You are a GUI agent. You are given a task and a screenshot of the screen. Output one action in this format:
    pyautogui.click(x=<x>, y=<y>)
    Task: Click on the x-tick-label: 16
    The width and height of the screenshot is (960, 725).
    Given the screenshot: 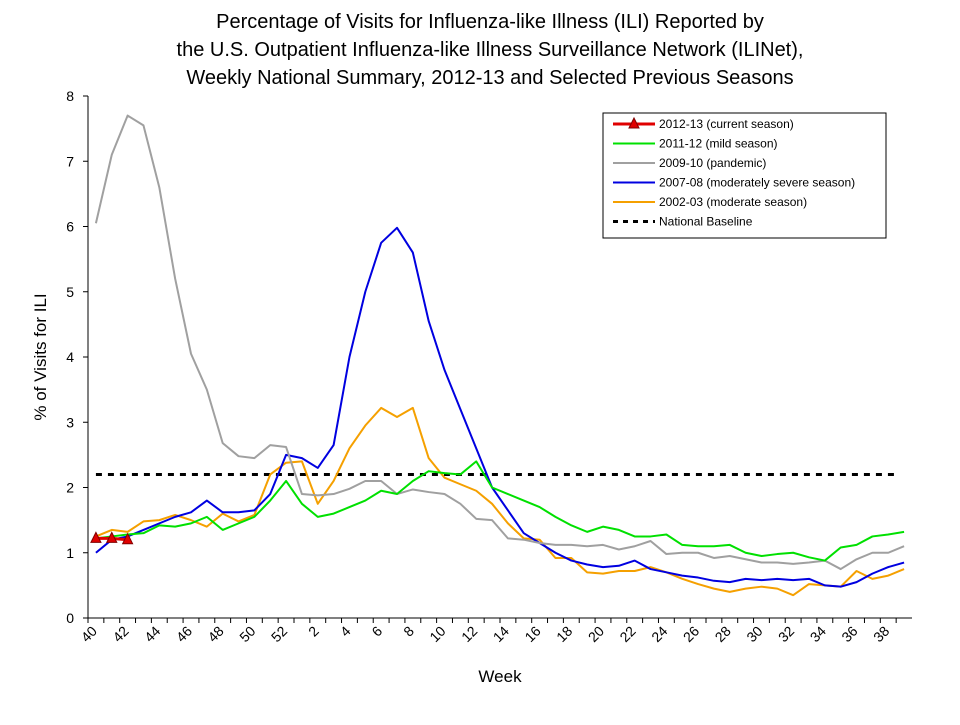 What is the action you would take?
    pyautogui.click(x=532, y=634)
    